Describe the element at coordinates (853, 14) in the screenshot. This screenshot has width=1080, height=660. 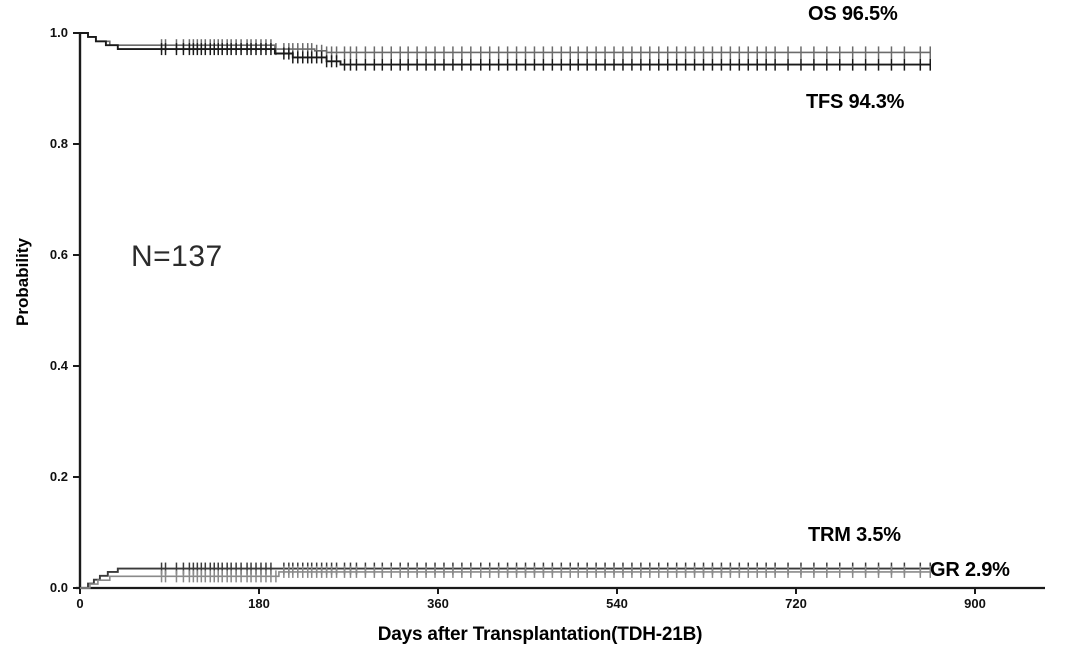
I see `annotation-os: OS 96.5%` at that location.